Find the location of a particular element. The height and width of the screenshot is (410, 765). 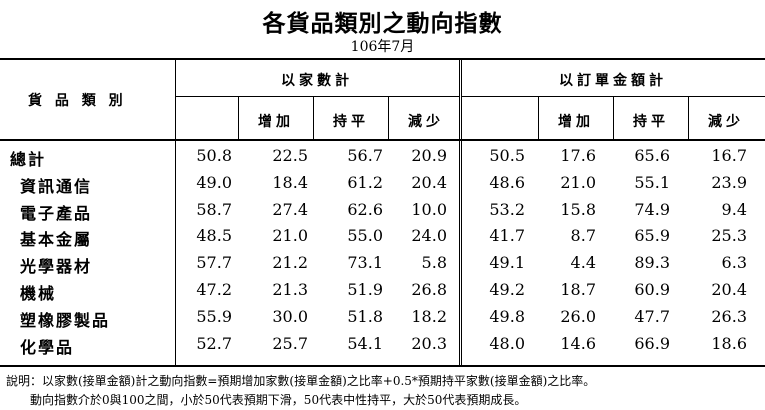

firms-decrease-cell: 20.3 is located at coordinates (429, 343).